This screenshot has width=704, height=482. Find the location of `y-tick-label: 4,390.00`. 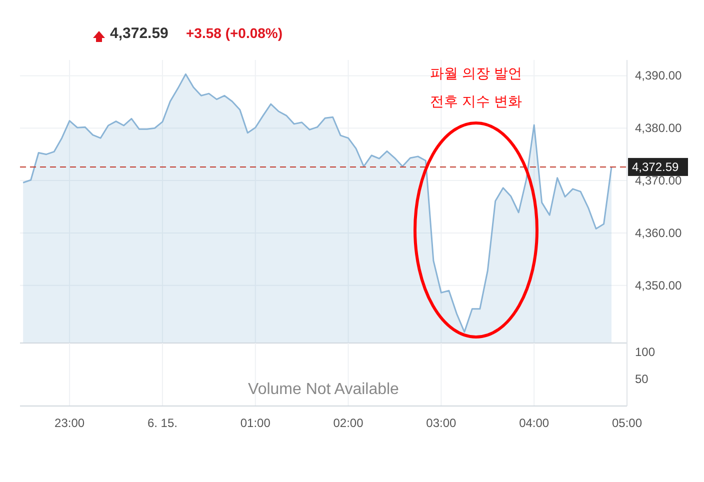

y-tick-label: 4,390.00 is located at coordinates (658, 75).